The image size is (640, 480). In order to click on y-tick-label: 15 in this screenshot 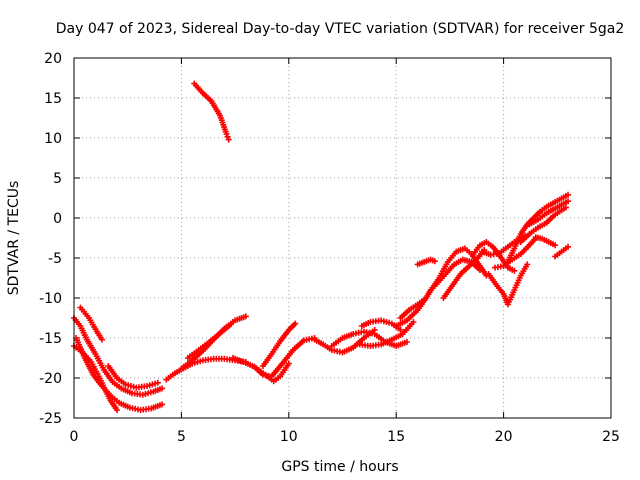, I will do `click(53, 99)`.